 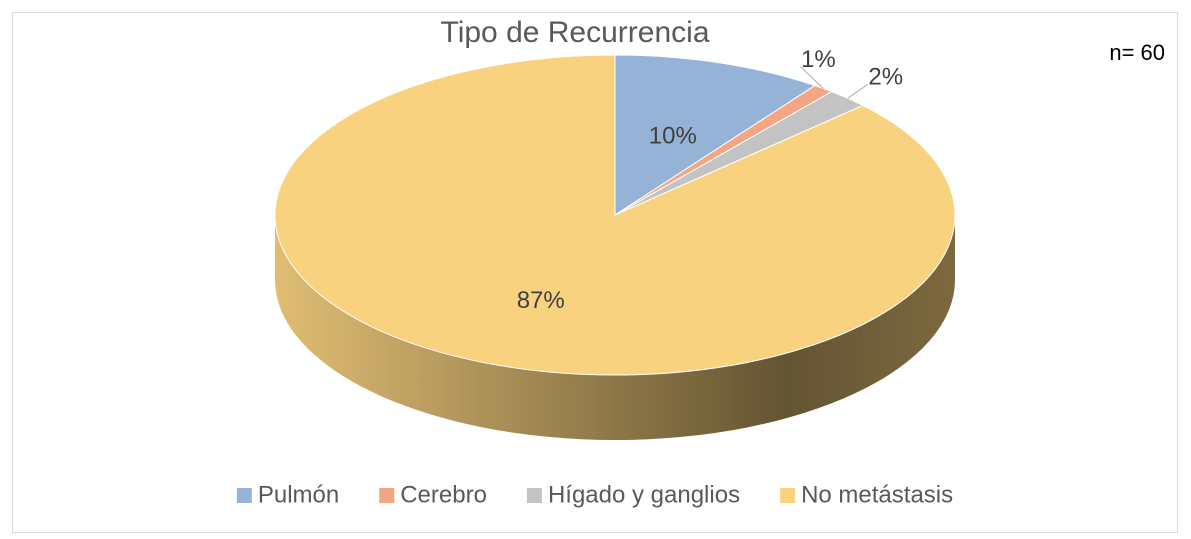 What do you see at coordinates (673, 136) in the screenshot?
I see `data-label: 10%` at bounding box center [673, 136].